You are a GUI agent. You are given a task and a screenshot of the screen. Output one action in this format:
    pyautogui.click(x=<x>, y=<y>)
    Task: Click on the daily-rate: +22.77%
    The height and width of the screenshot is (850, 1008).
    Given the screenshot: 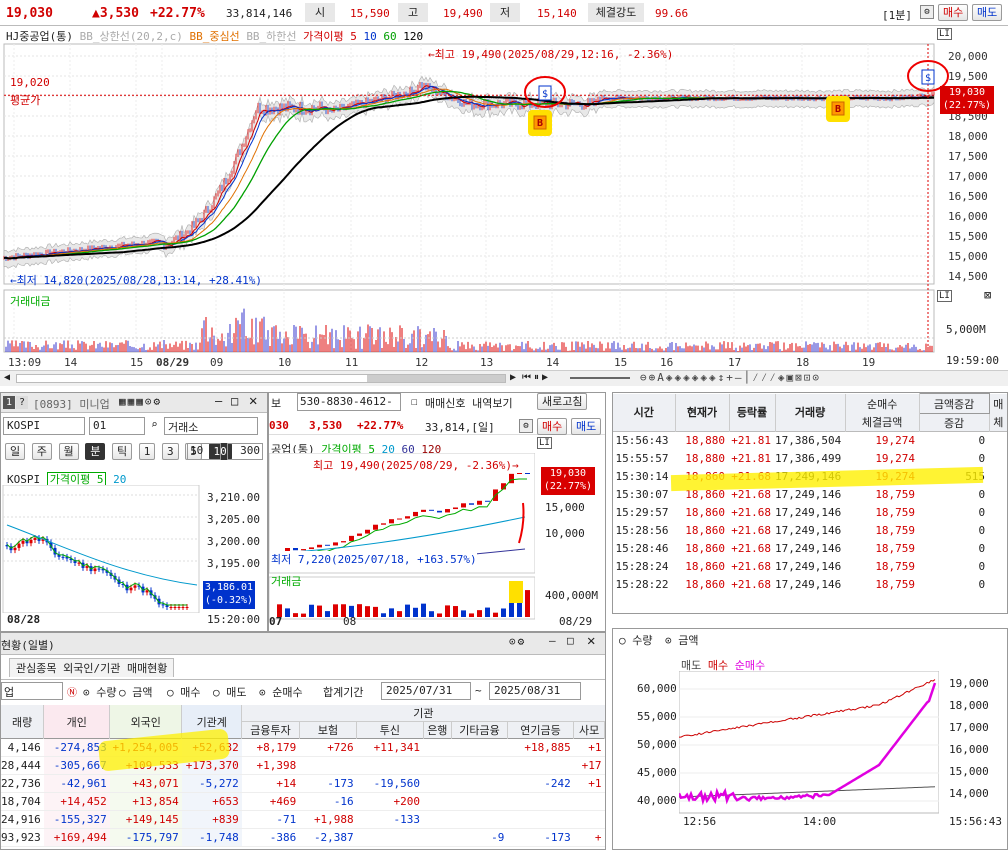 What is the action you would take?
    pyautogui.click(x=380, y=425)
    